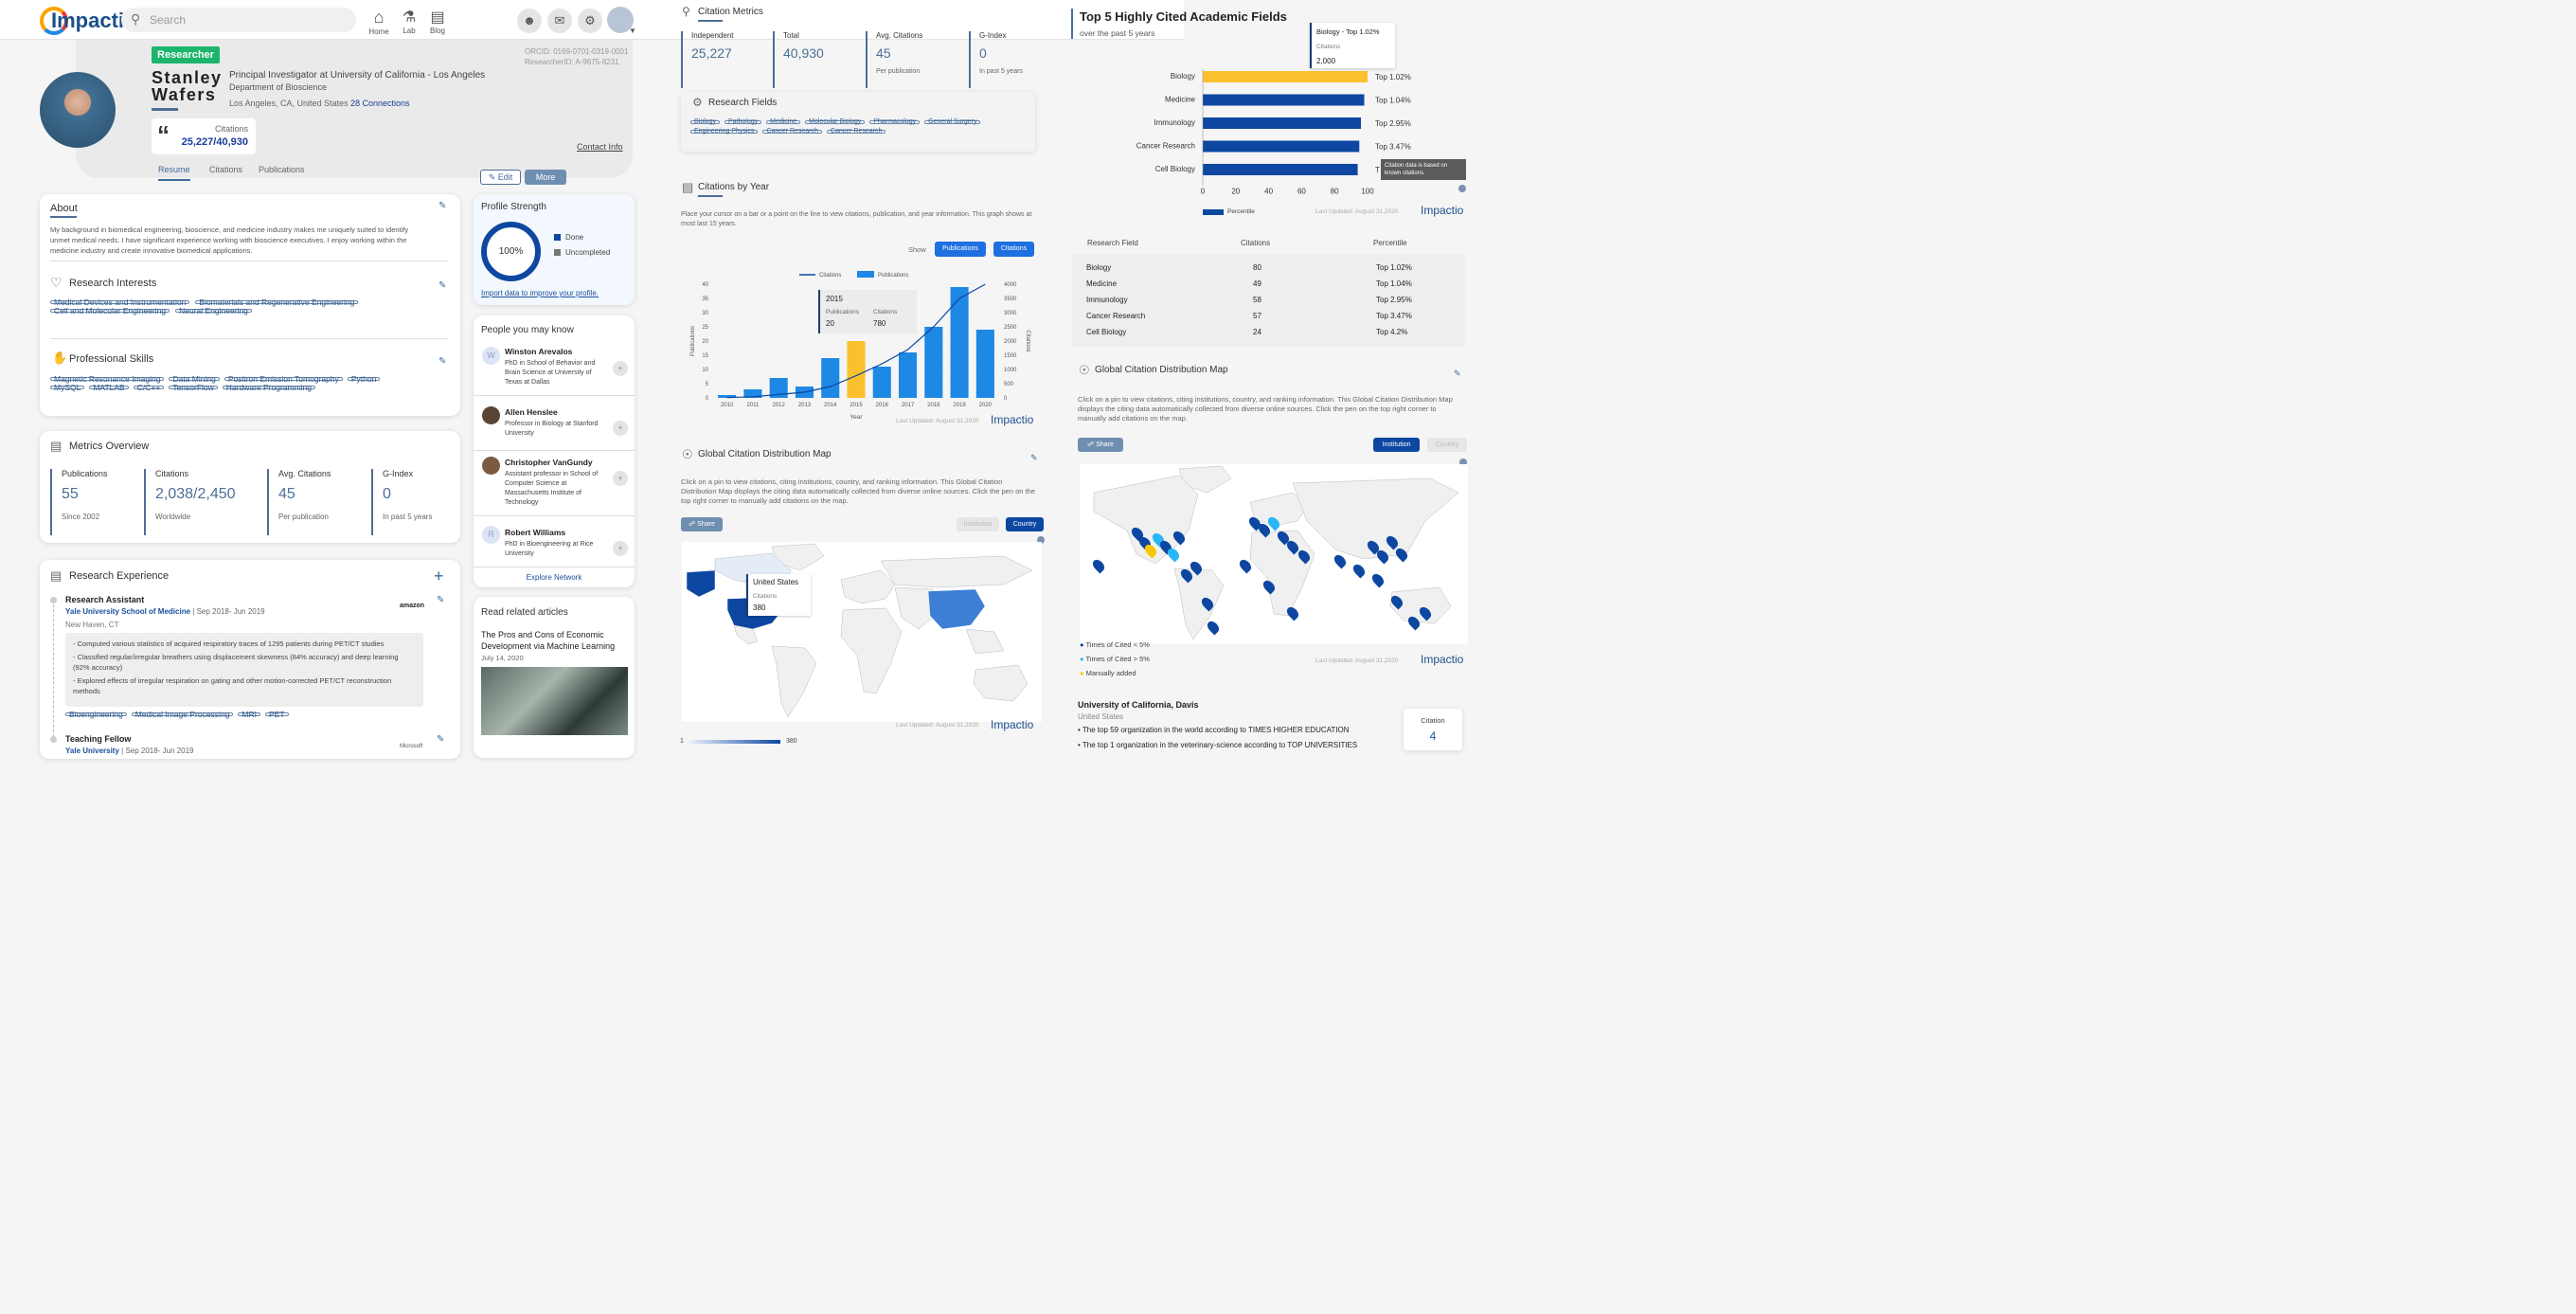 This screenshot has width=2576, height=1314. What do you see at coordinates (895, 121) in the screenshot?
I see `field-tag: Pharmacology` at bounding box center [895, 121].